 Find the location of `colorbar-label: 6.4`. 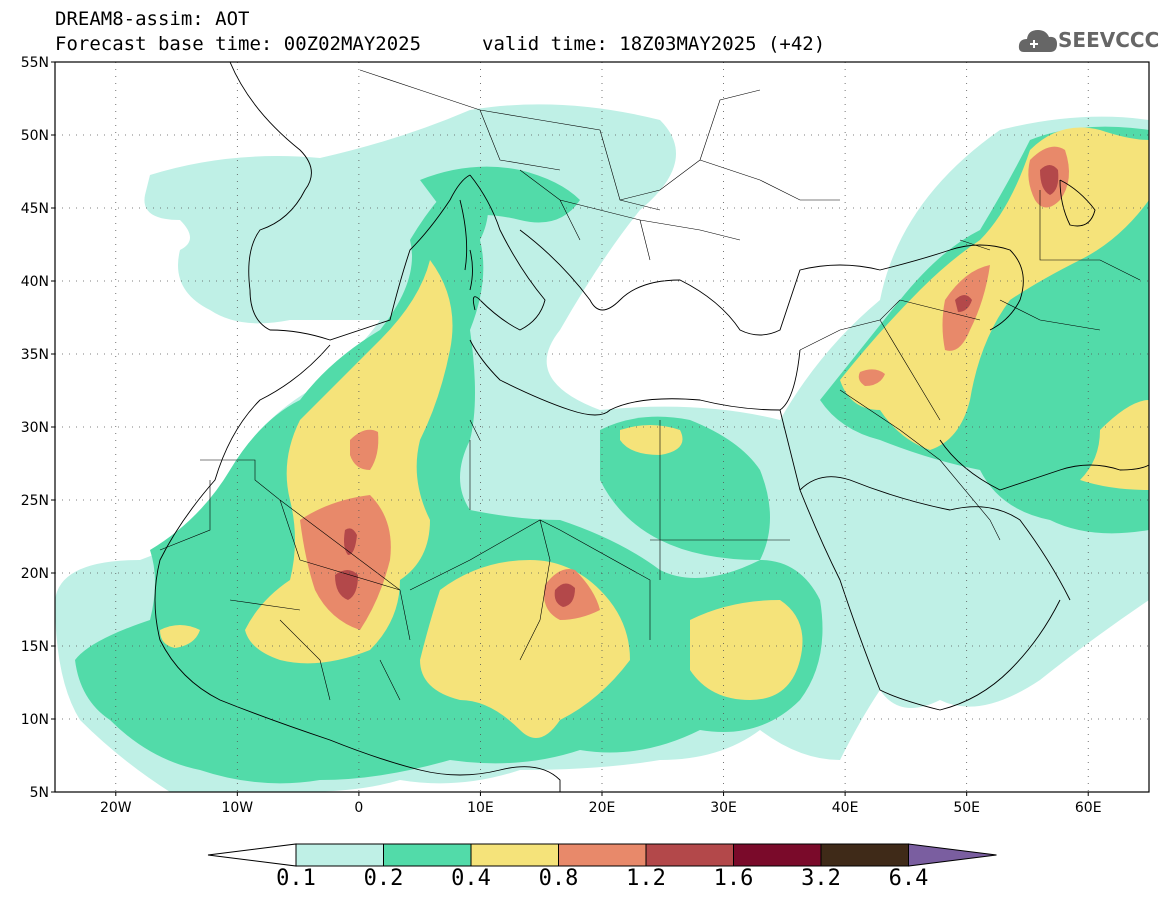

colorbar-label: 6.4 is located at coordinates (908, 878).